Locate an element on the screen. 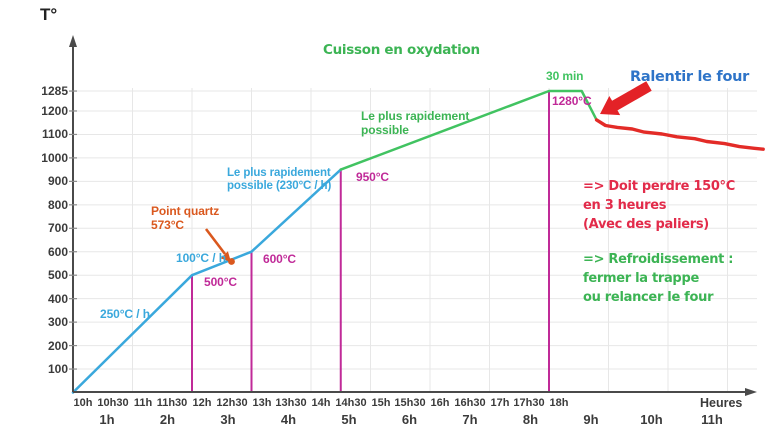 The width and height of the screenshot is (768, 439). x-clock-label: 16h30 is located at coordinates (470, 403).